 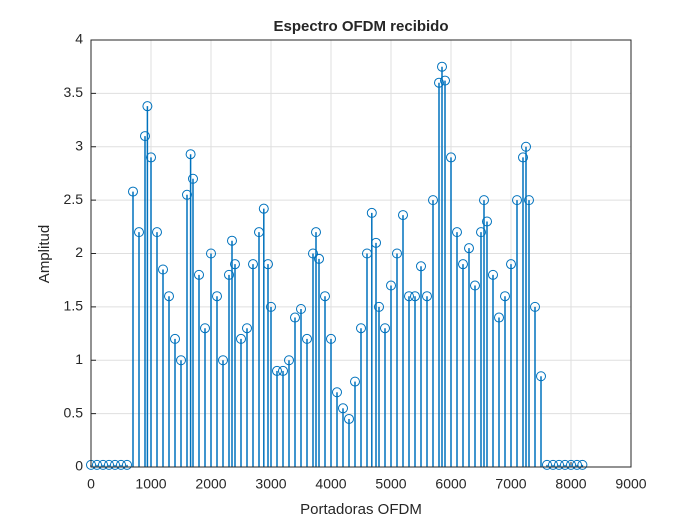 I want to click on x-tick-label: 2000, so click(x=210, y=484).